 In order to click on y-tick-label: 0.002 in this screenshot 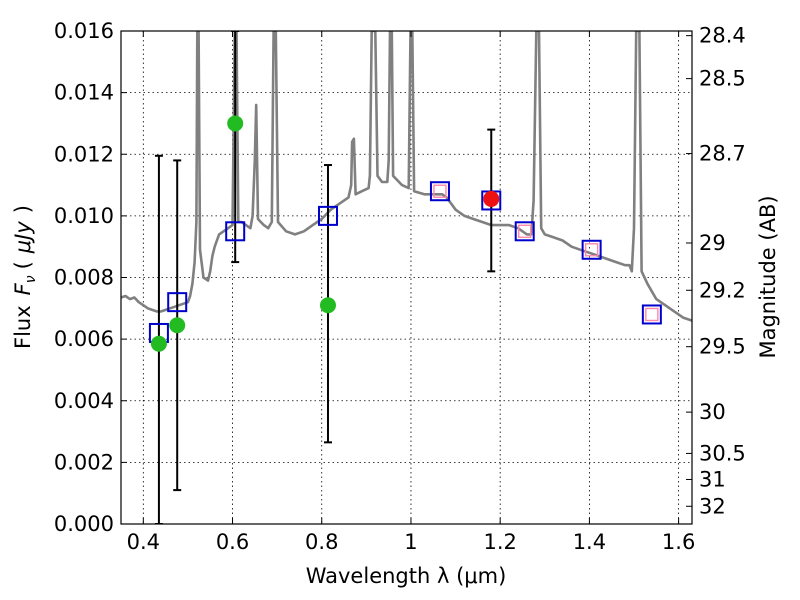, I will do `click(84, 462)`.